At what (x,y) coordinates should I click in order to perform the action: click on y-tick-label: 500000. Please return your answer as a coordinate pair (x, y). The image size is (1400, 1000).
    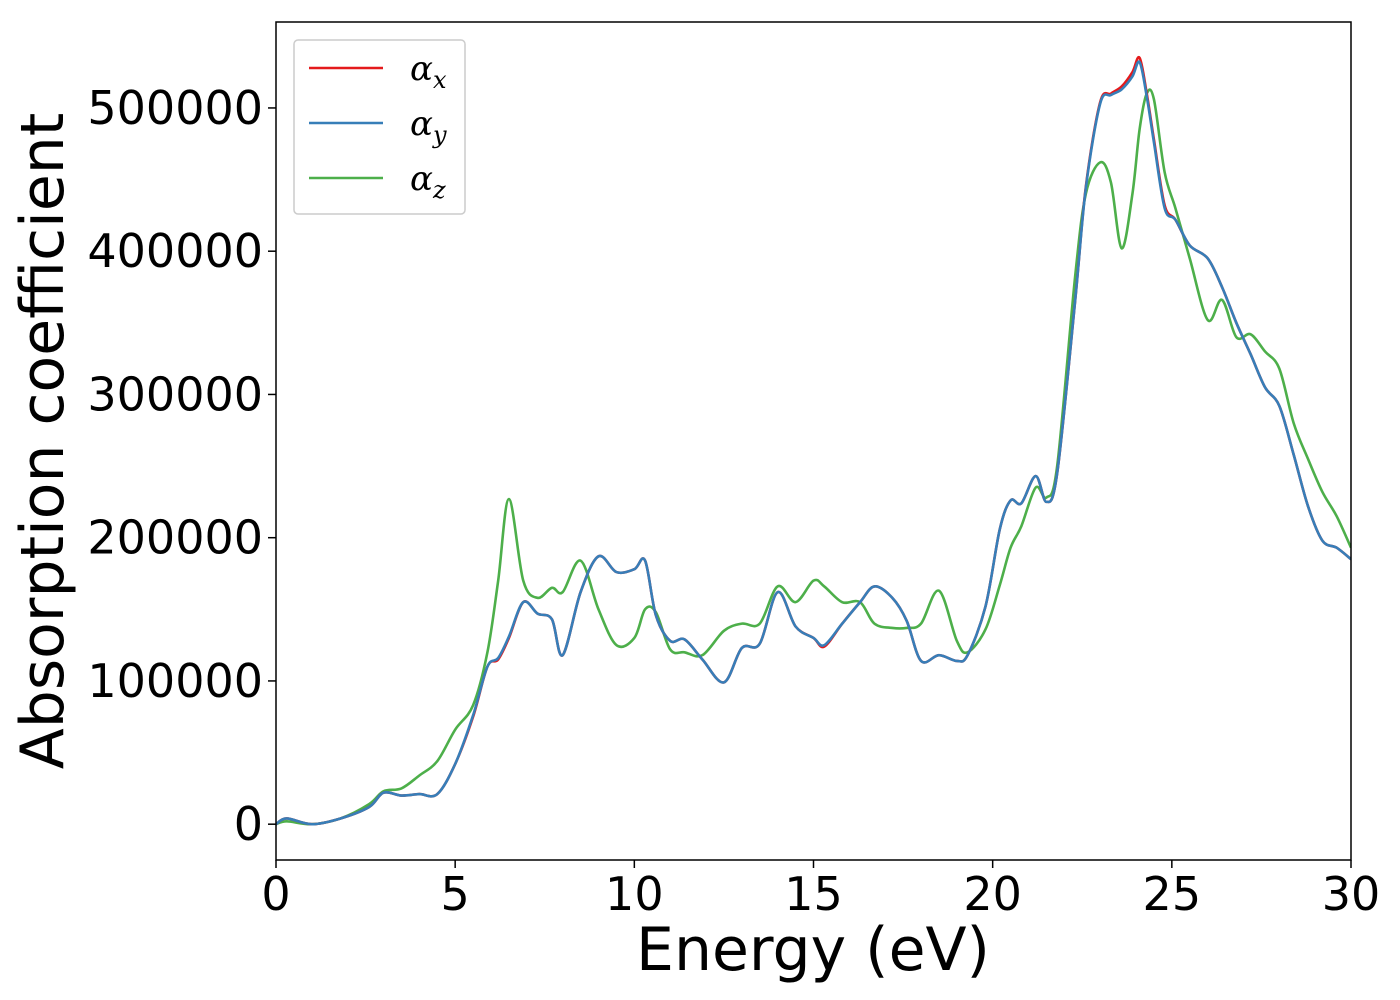
    Looking at the image, I should click on (175, 108).